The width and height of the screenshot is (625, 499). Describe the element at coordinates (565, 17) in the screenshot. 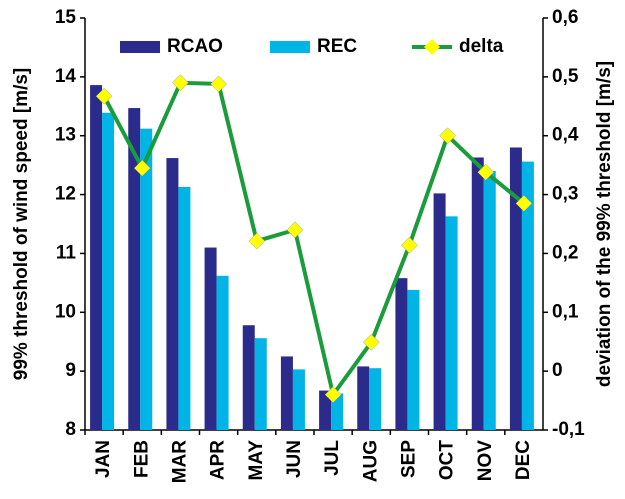

I see `y2-tick-label: 0,6` at that location.